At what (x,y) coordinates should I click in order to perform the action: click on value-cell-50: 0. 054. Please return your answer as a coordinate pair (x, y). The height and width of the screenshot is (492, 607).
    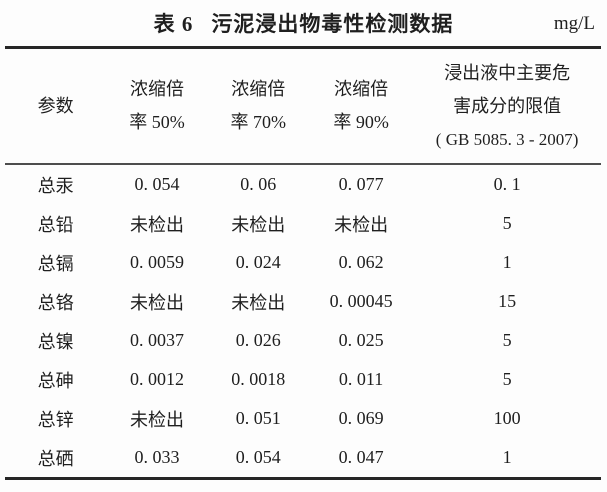
    Looking at the image, I should click on (157, 184).